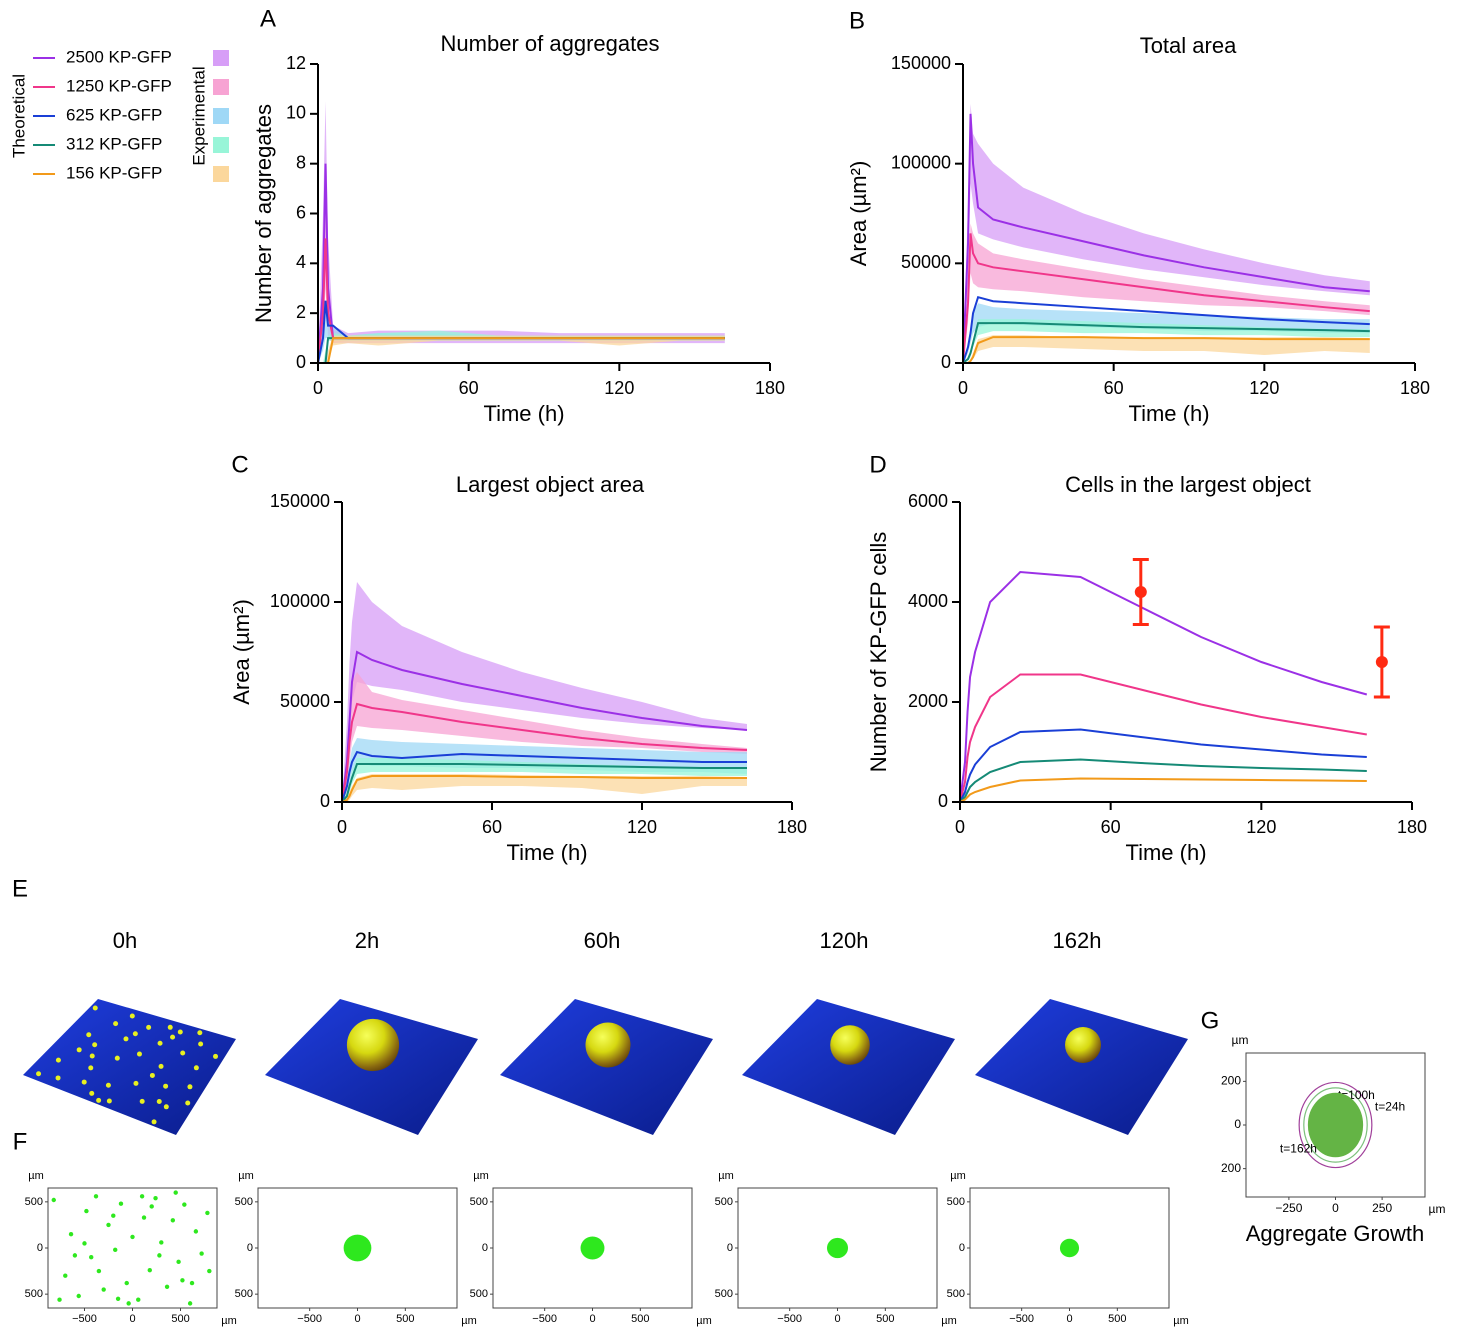 The image size is (1461, 1330). I want to click on time-label: 162h, so click(1077, 940).